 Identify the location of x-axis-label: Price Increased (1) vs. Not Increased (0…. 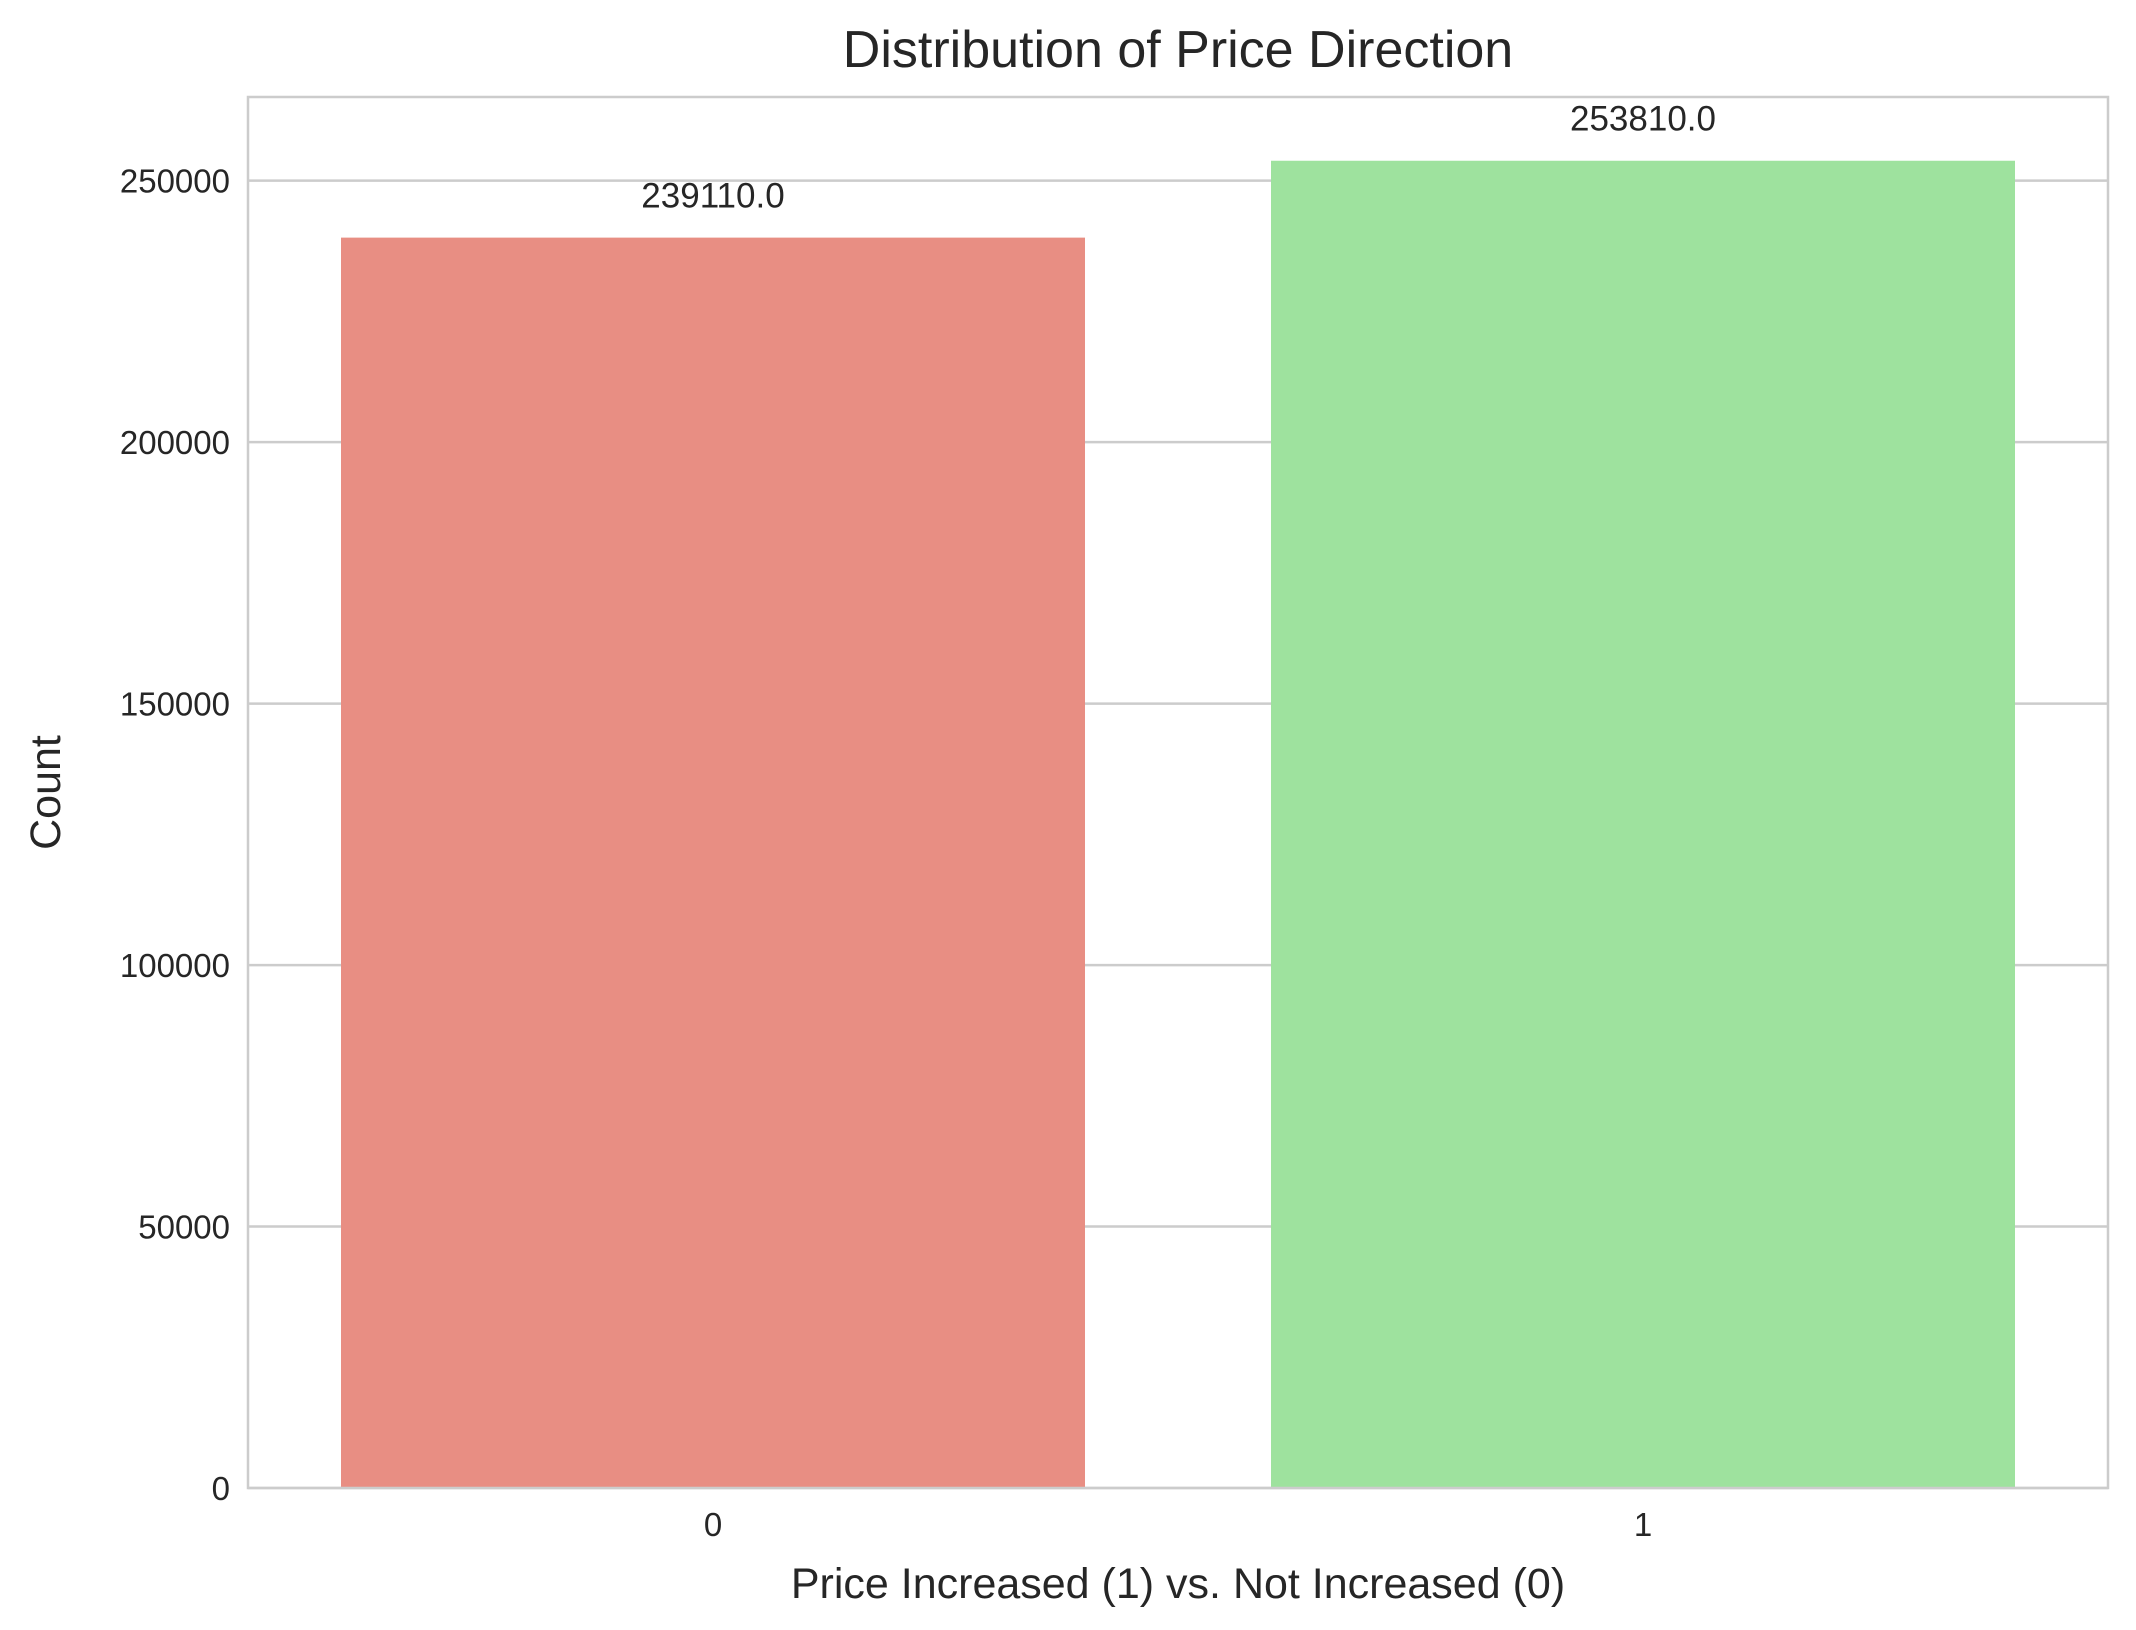
(1178, 1584).